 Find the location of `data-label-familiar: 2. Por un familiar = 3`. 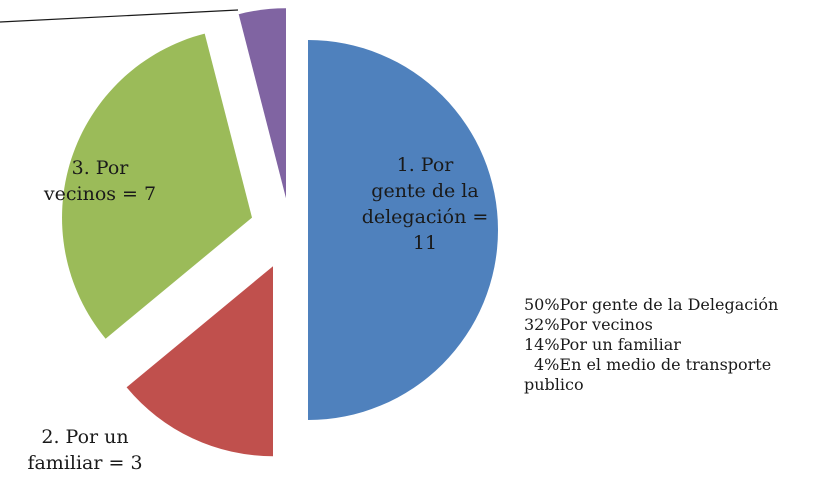

data-label-familiar: 2. Por un familiar = 3 is located at coordinates (85, 450).